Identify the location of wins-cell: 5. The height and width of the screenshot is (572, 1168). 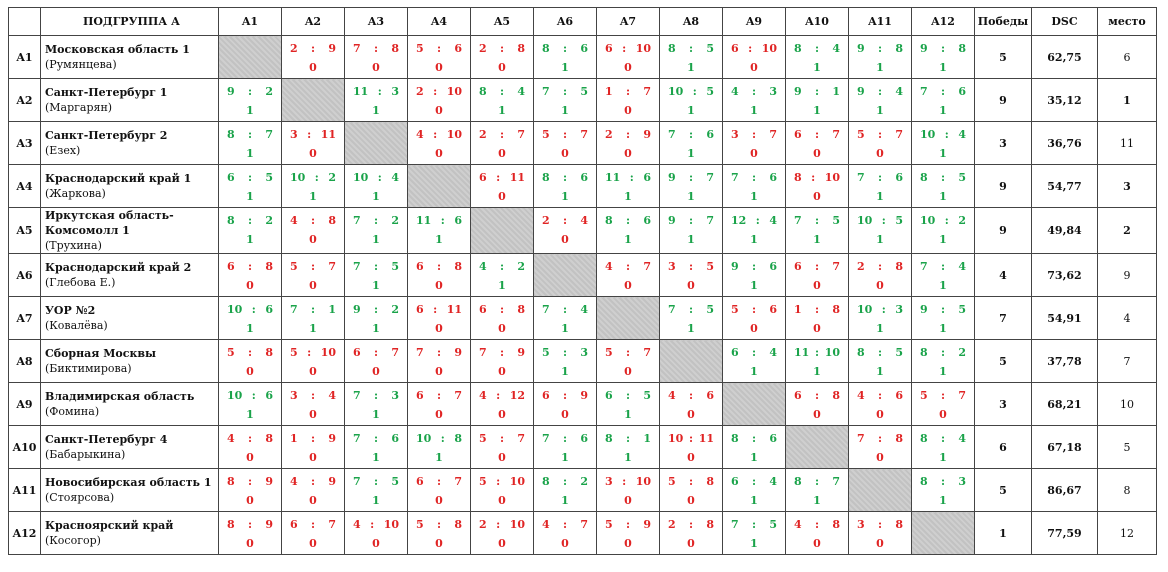
(1003, 361).